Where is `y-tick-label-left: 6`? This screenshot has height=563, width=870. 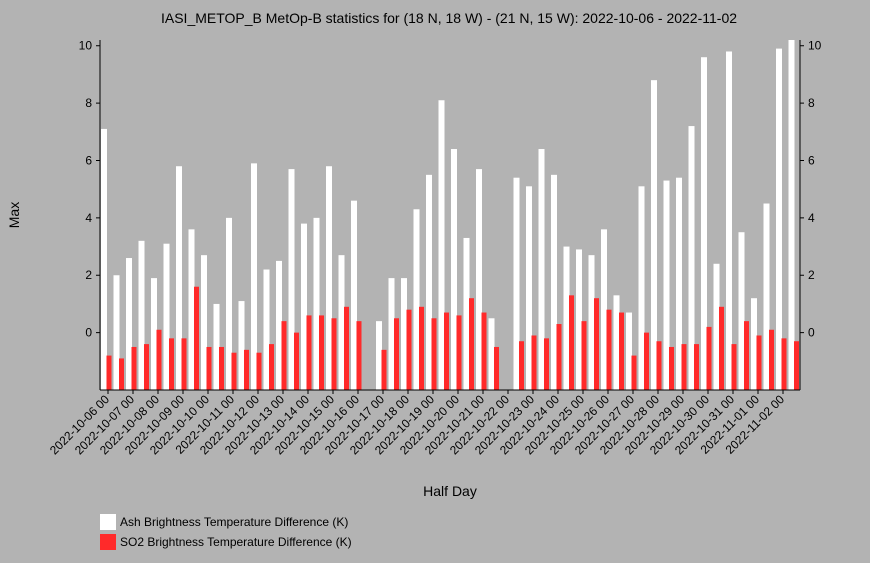 y-tick-label-left: 6 is located at coordinates (88, 160).